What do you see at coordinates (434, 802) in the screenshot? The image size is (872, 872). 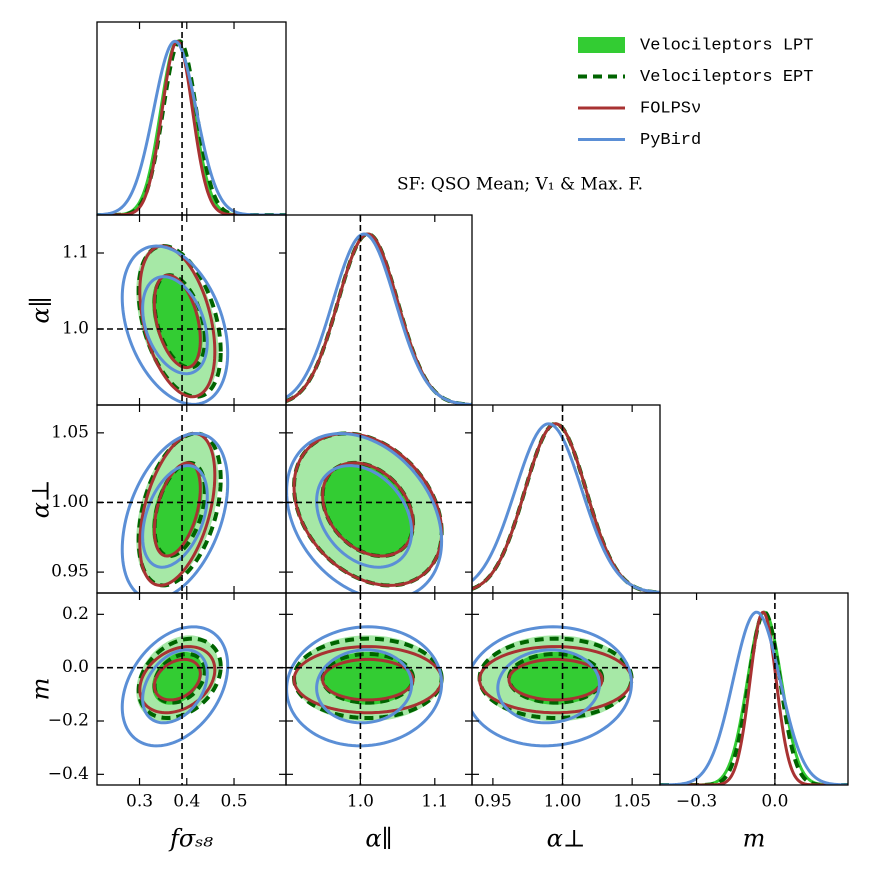 I see `x-tick-label: 1.1` at bounding box center [434, 802].